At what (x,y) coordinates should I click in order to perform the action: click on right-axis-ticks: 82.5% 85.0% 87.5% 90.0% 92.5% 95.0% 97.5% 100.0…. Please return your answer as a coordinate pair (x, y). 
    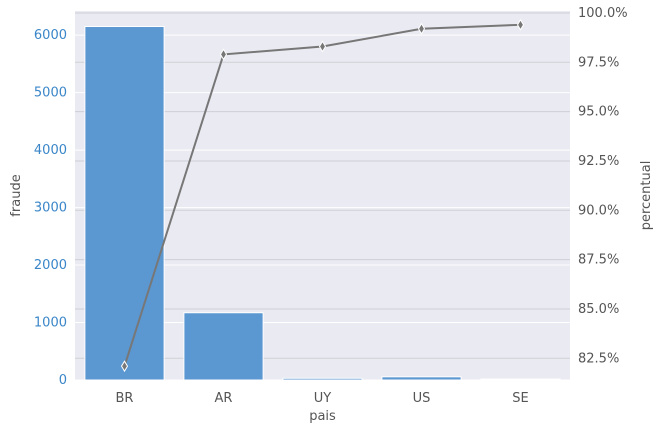
    Looking at the image, I should click on (603, 186).